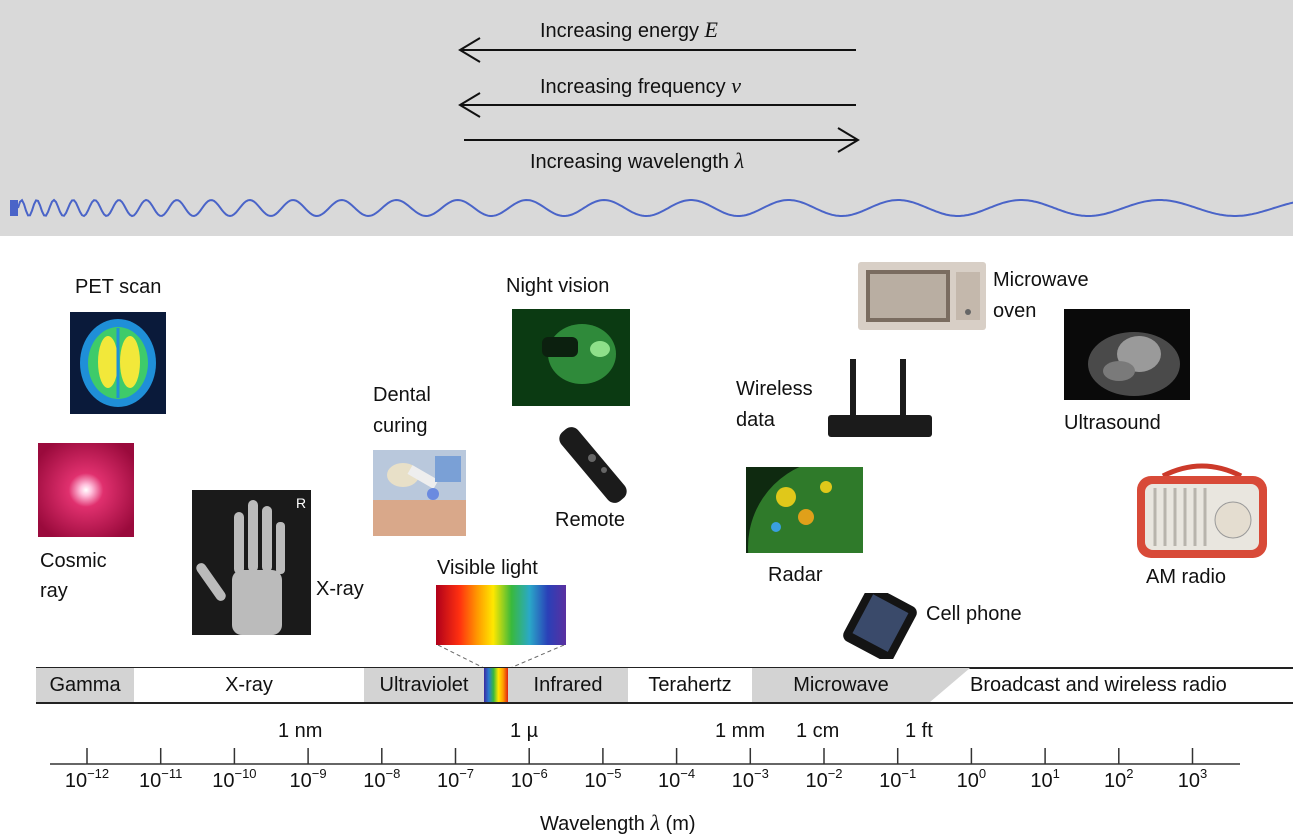 The image size is (1293, 839). What do you see at coordinates (1127, 354) in the screenshot?
I see `ultrasound-image` at bounding box center [1127, 354].